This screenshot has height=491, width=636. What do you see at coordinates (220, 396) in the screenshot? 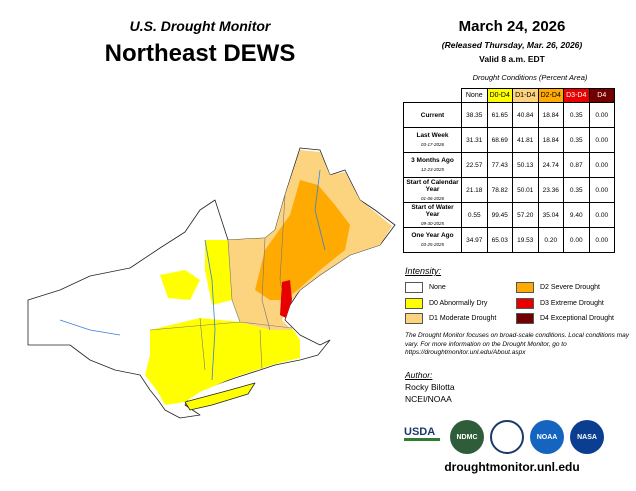
I see `long-island` at bounding box center [220, 396].